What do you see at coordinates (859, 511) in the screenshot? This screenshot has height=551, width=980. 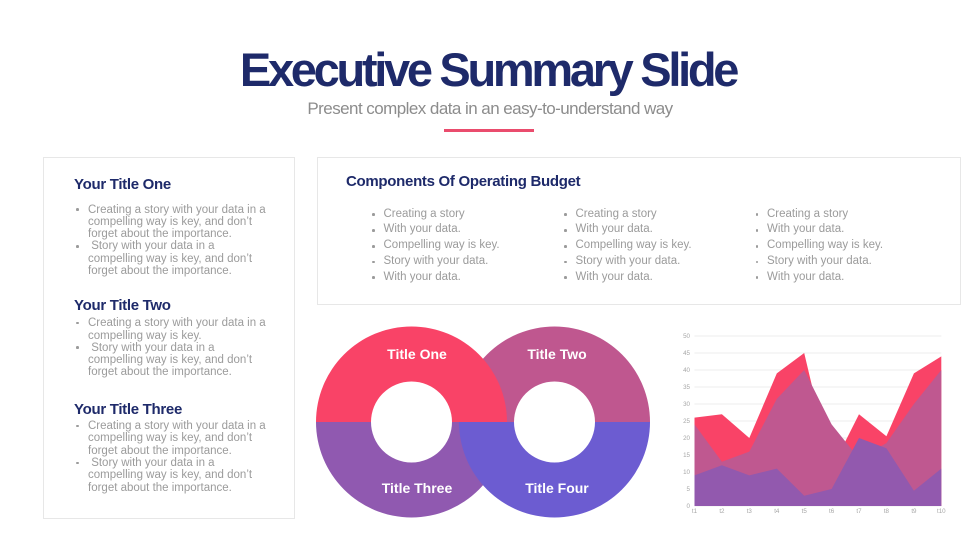 I see `svg-text: t7` at bounding box center [859, 511].